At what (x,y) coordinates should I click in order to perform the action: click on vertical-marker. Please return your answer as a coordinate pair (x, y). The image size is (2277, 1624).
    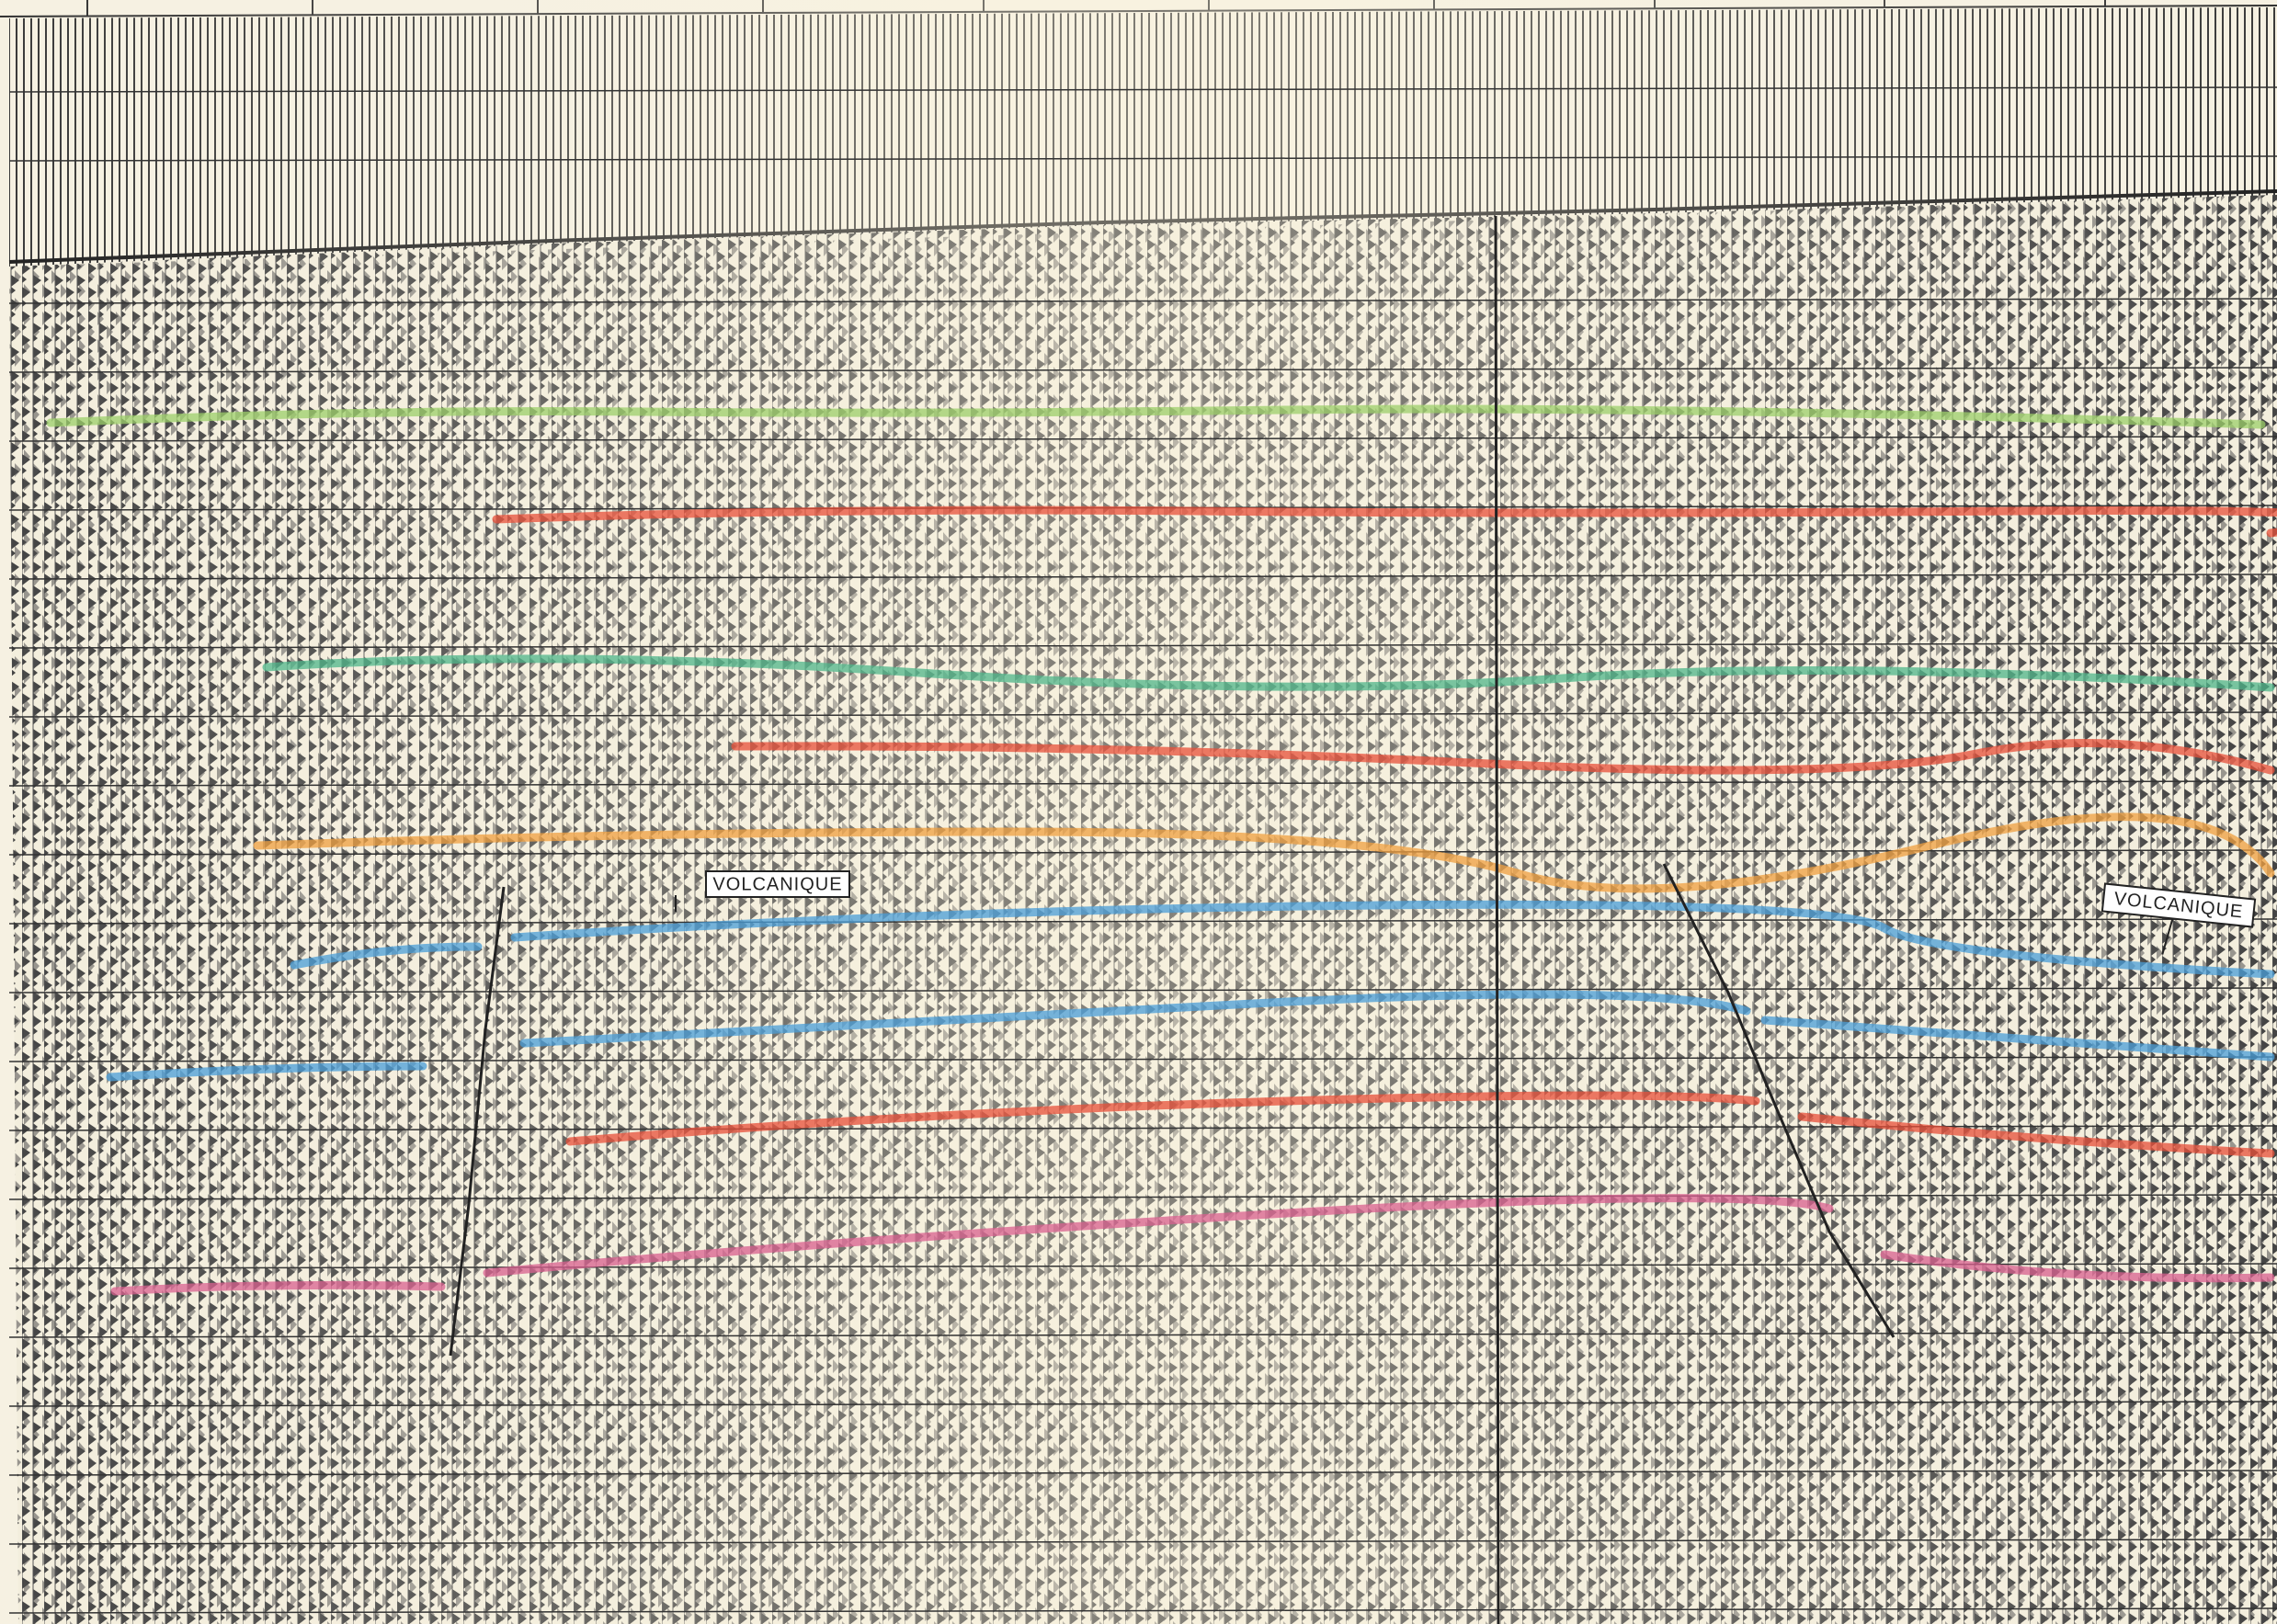
    Looking at the image, I should click on (1497, 920).